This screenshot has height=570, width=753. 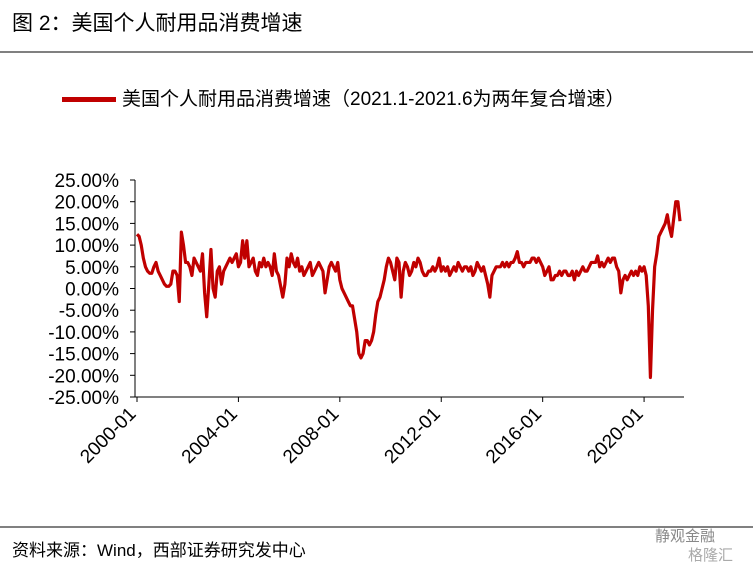 What do you see at coordinates (157, 23) in the screenshot?
I see `chart-title: 图 2：美国个人耐用品消费增速` at bounding box center [157, 23].